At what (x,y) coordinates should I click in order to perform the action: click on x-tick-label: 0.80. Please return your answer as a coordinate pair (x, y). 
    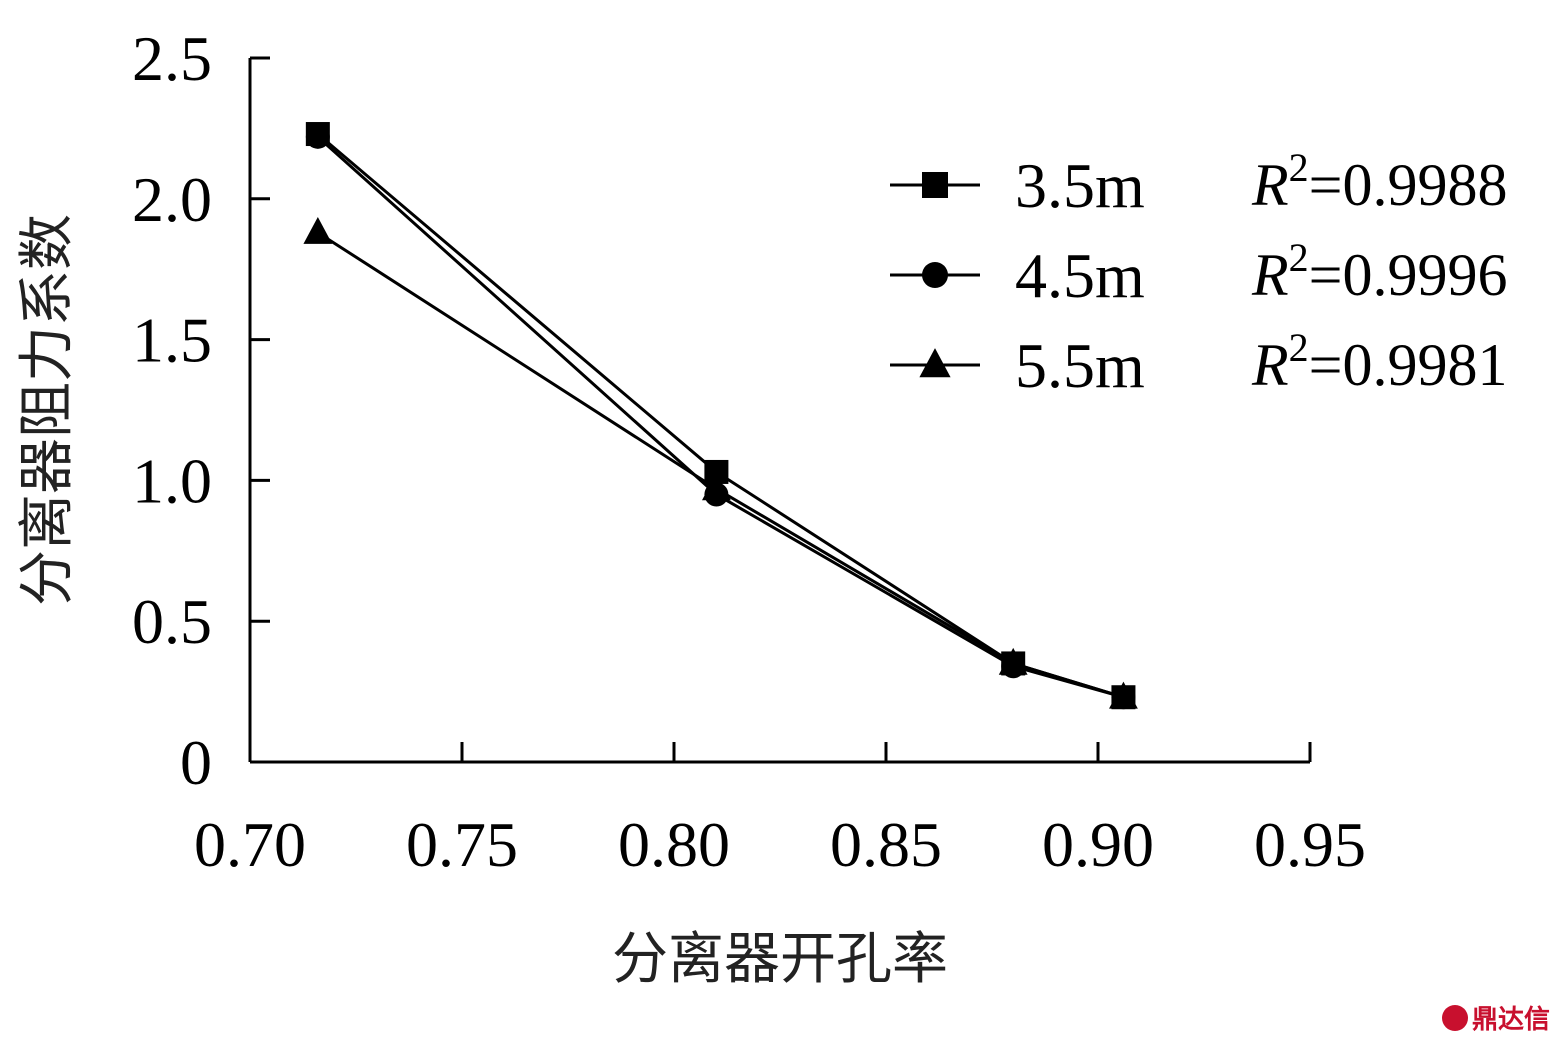
    Looking at the image, I should click on (674, 844).